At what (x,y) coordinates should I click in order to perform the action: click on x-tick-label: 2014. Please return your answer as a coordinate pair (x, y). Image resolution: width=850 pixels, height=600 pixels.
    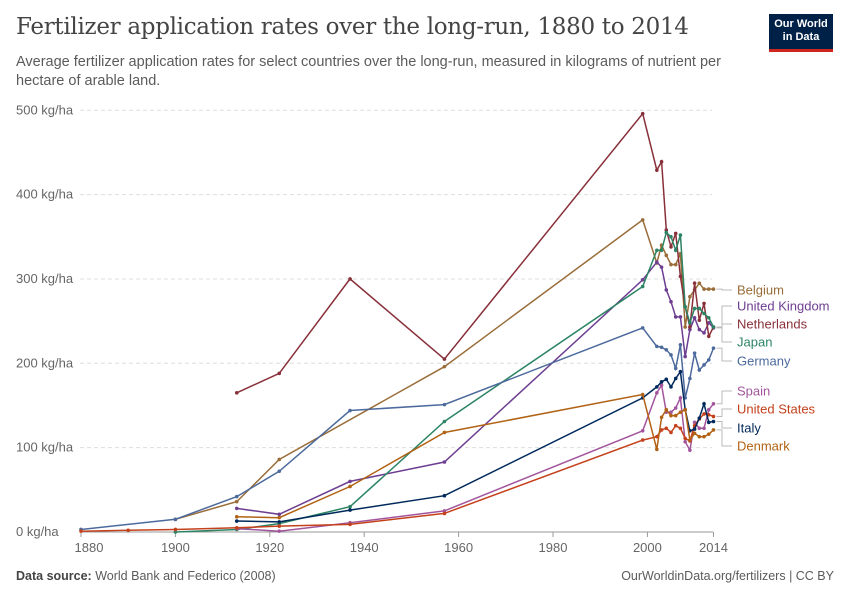
    Looking at the image, I should click on (713, 547).